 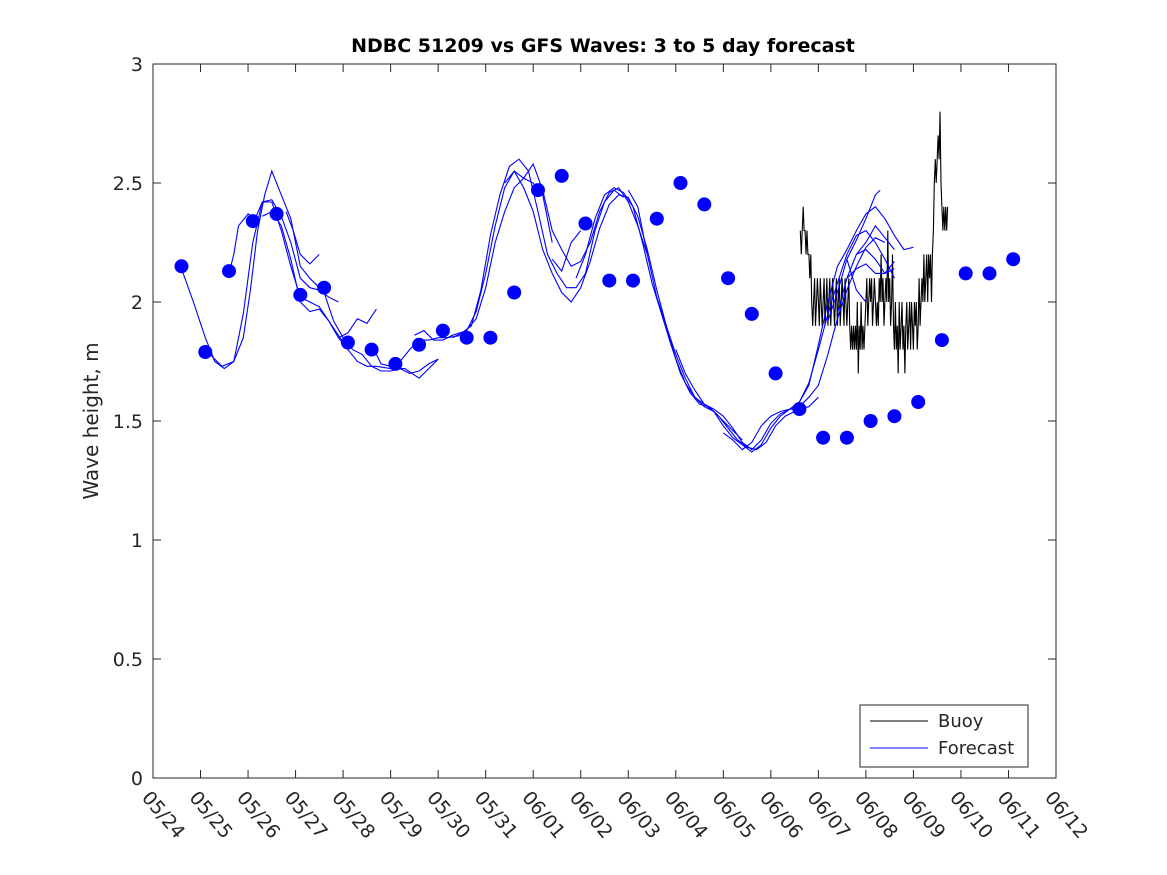 I want to click on x-tick-label: 05/24, so click(x=163, y=815).